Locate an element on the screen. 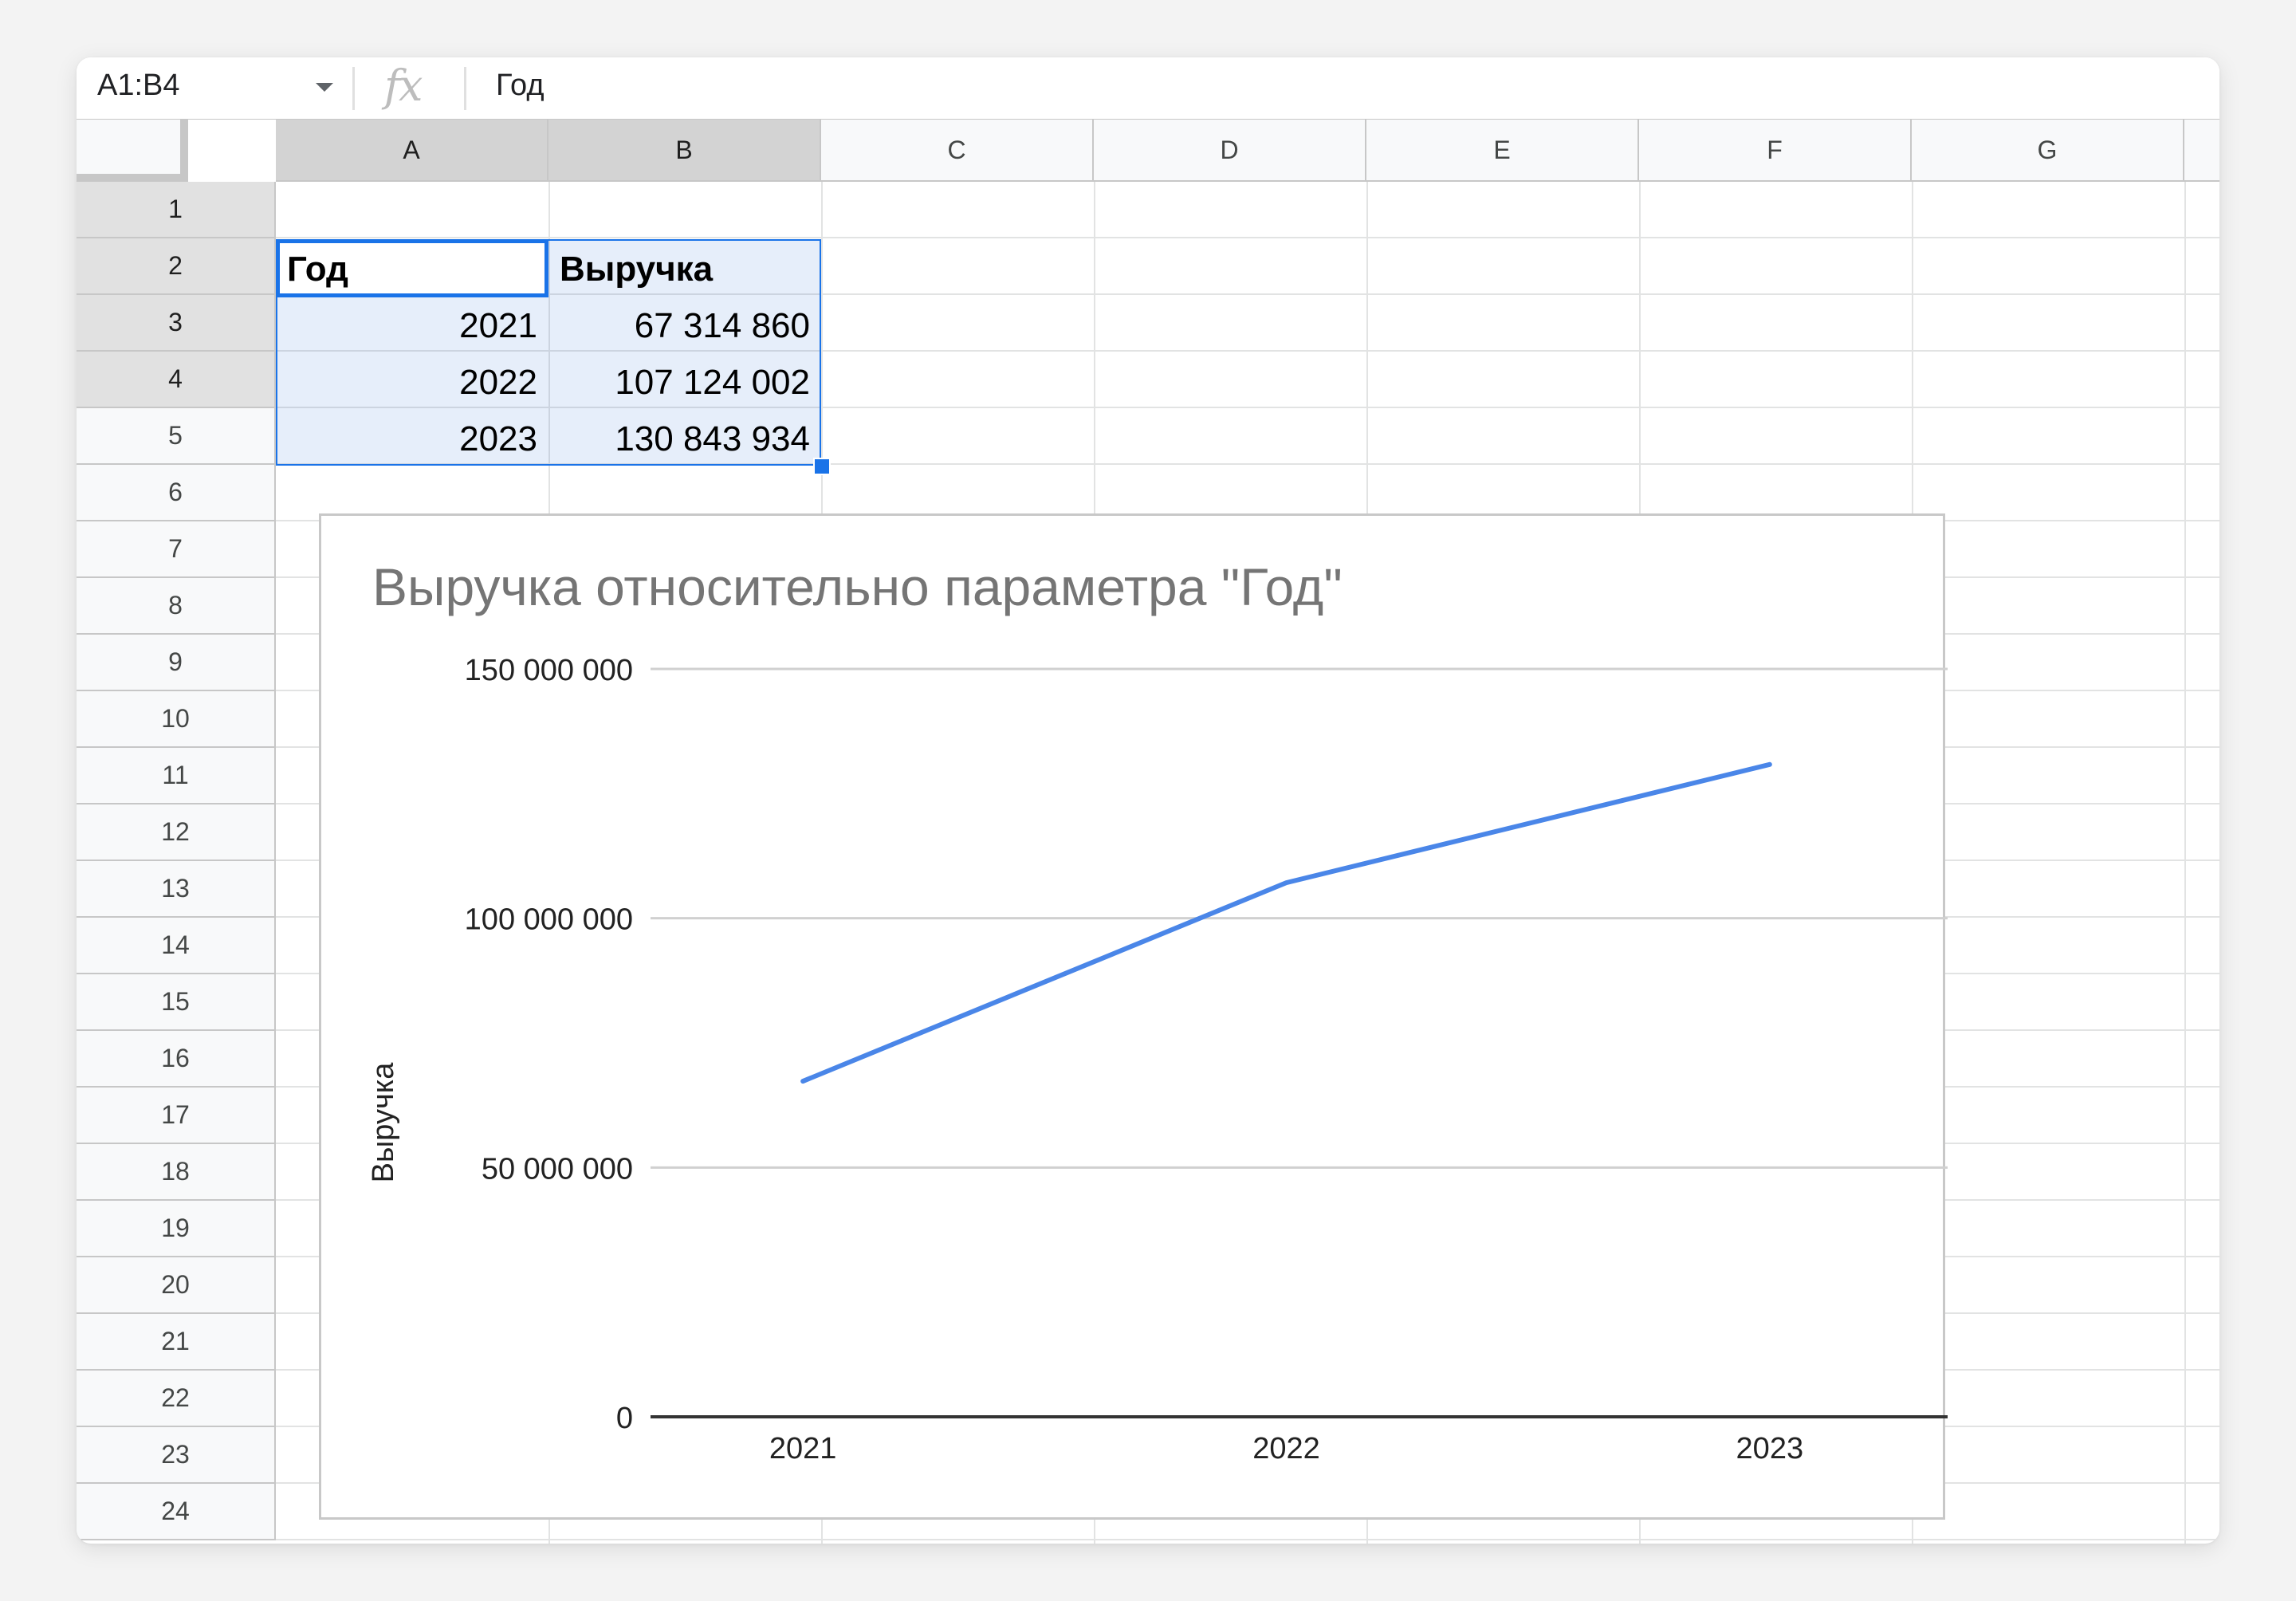  x-tick-label: 2021 is located at coordinates (803, 1448).